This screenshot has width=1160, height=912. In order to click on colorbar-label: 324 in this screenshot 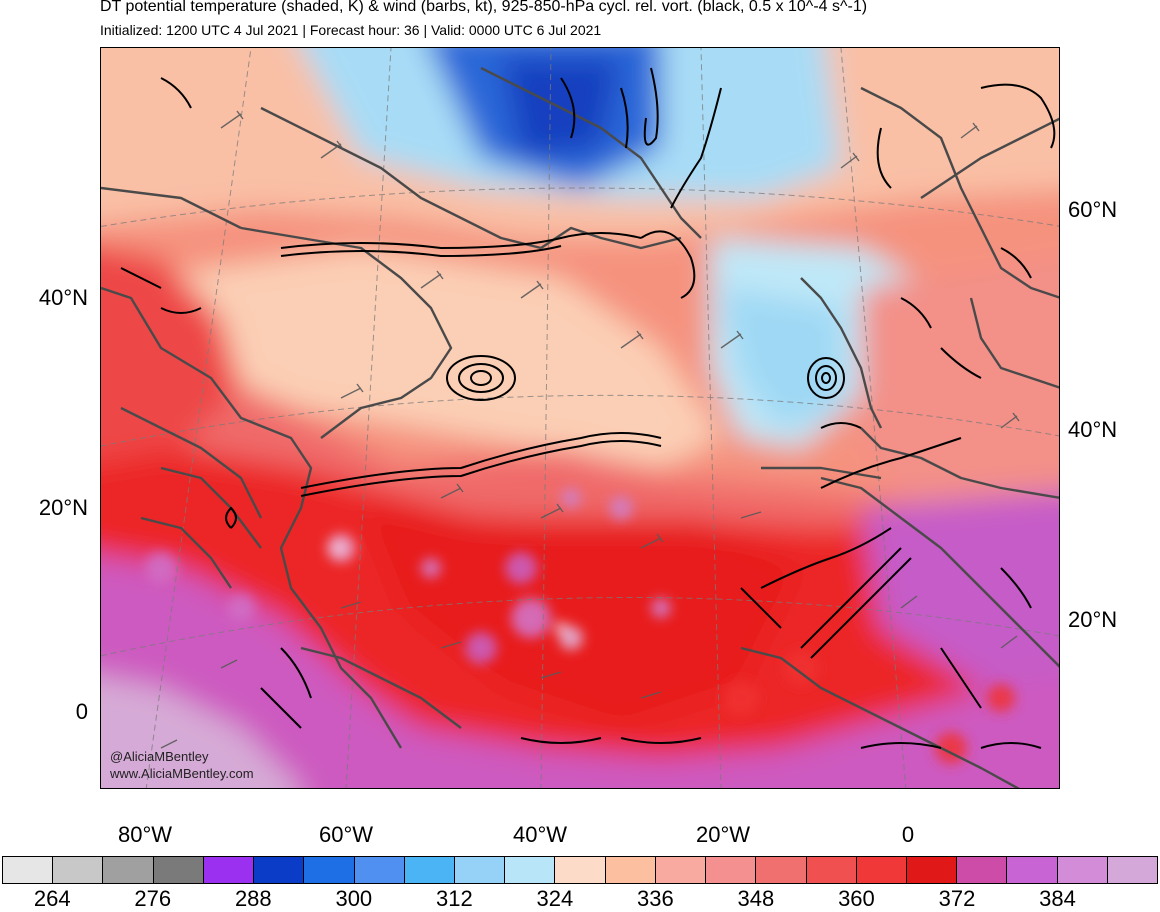, I will do `click(555, 898)`.